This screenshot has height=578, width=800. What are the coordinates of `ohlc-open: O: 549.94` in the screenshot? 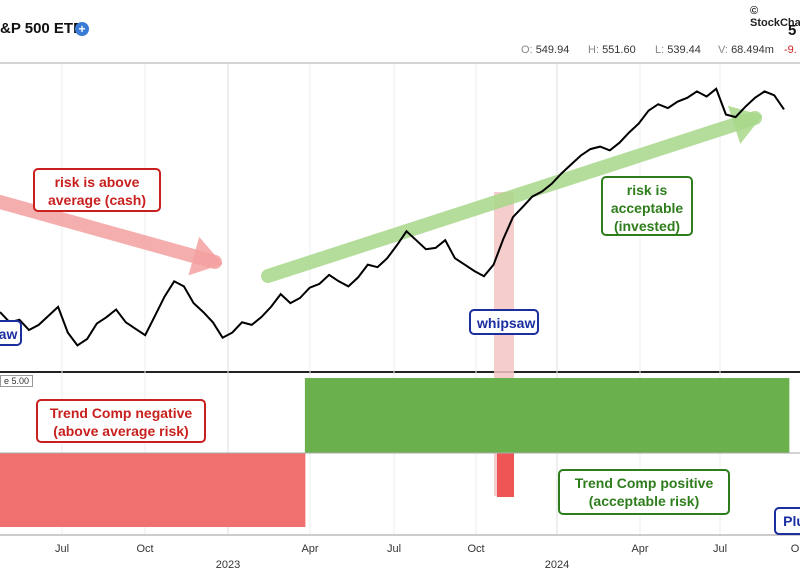 It's located at (545, 50).